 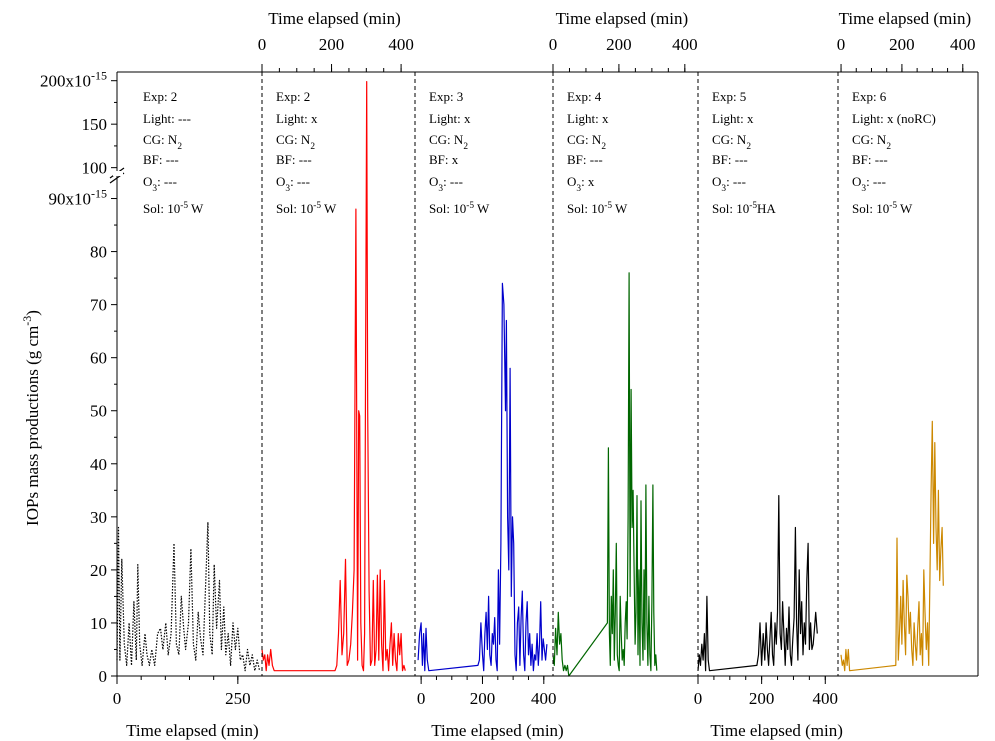 What do you see at coordinates (448, 142) in the screenshot?
I see `annotation-exp3: CG: N2` at bounding box center [448, 142].